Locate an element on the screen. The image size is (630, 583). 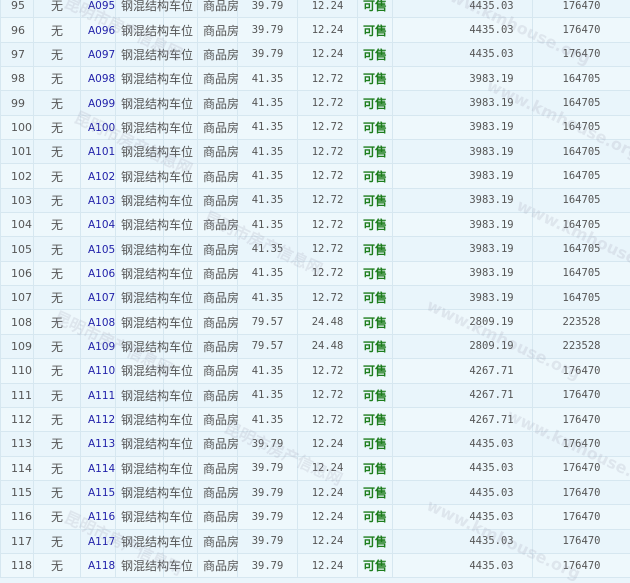
unit-code-link-cell: A110 is located at coordinates (98, 371).